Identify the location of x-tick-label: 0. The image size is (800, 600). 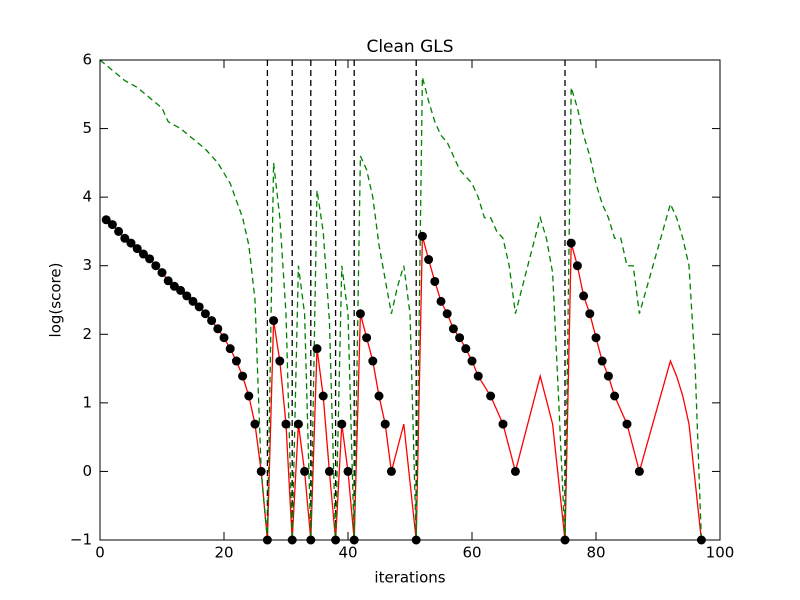
(100, 553).